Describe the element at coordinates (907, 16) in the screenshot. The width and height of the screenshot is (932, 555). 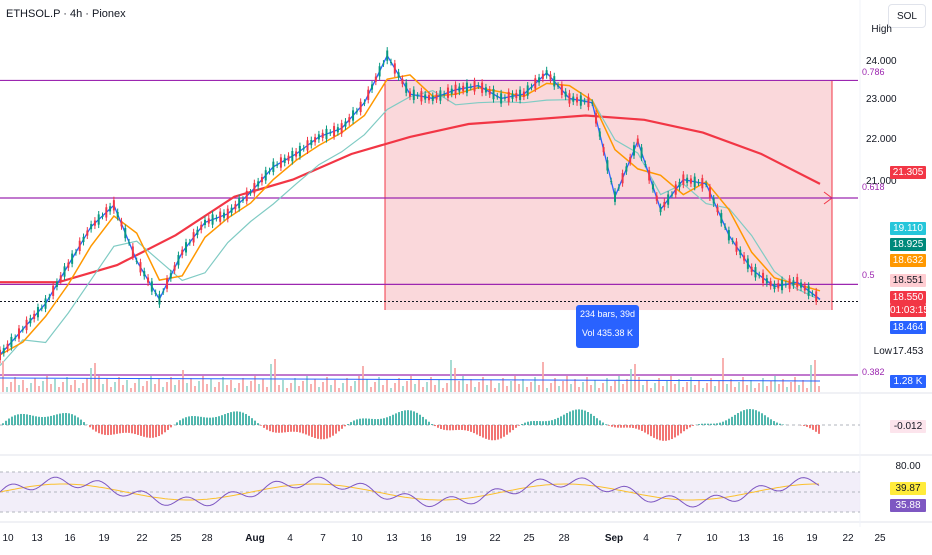
I see `currency-unit-button: SOL` at that location.